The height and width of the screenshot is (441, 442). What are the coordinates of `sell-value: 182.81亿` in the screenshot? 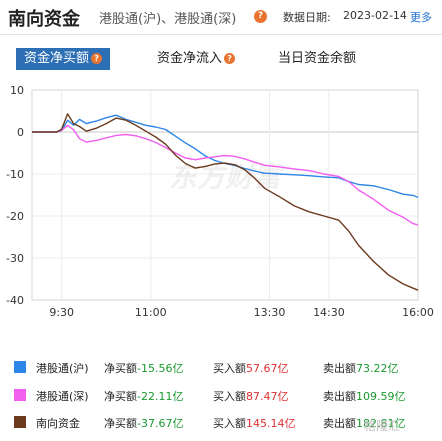 It's located at (381, 423).